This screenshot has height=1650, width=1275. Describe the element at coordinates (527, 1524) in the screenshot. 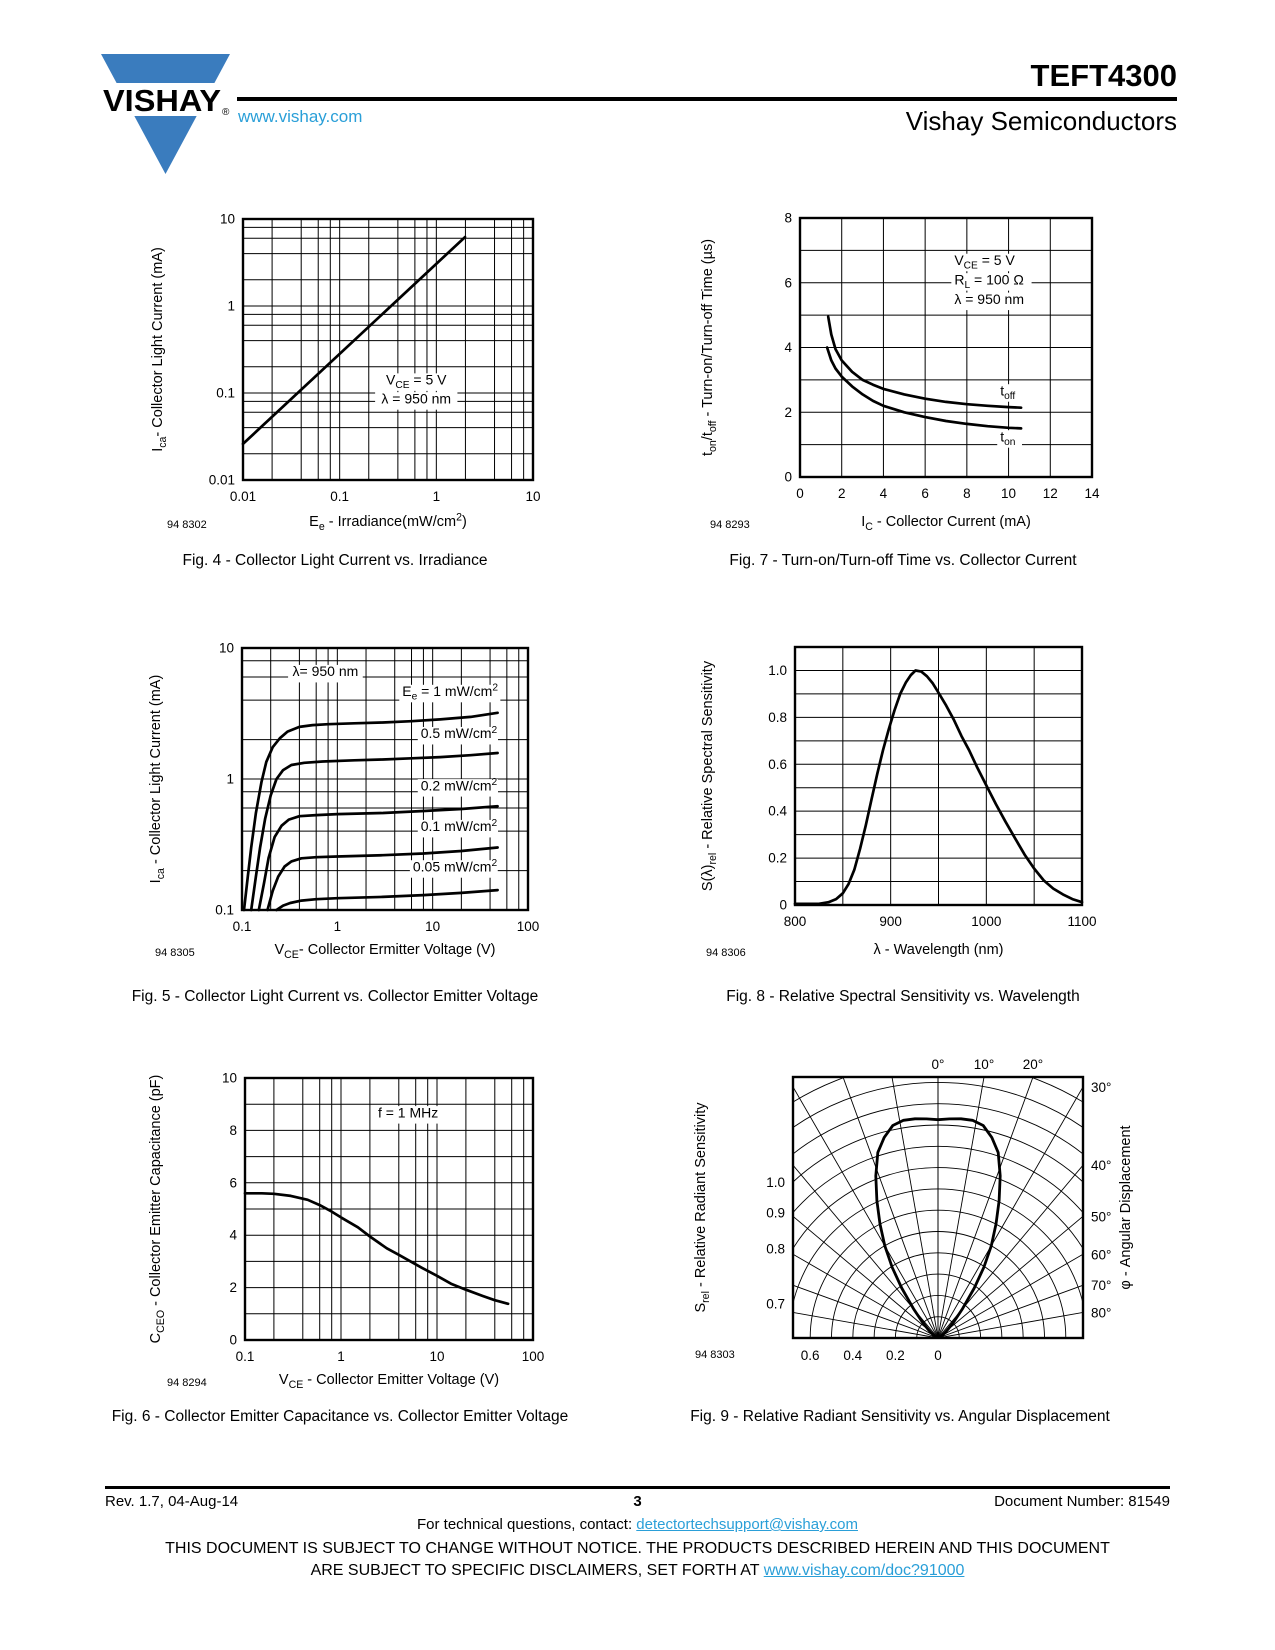

I see `footer-contact-text: For technical questions, contact:` at that location.